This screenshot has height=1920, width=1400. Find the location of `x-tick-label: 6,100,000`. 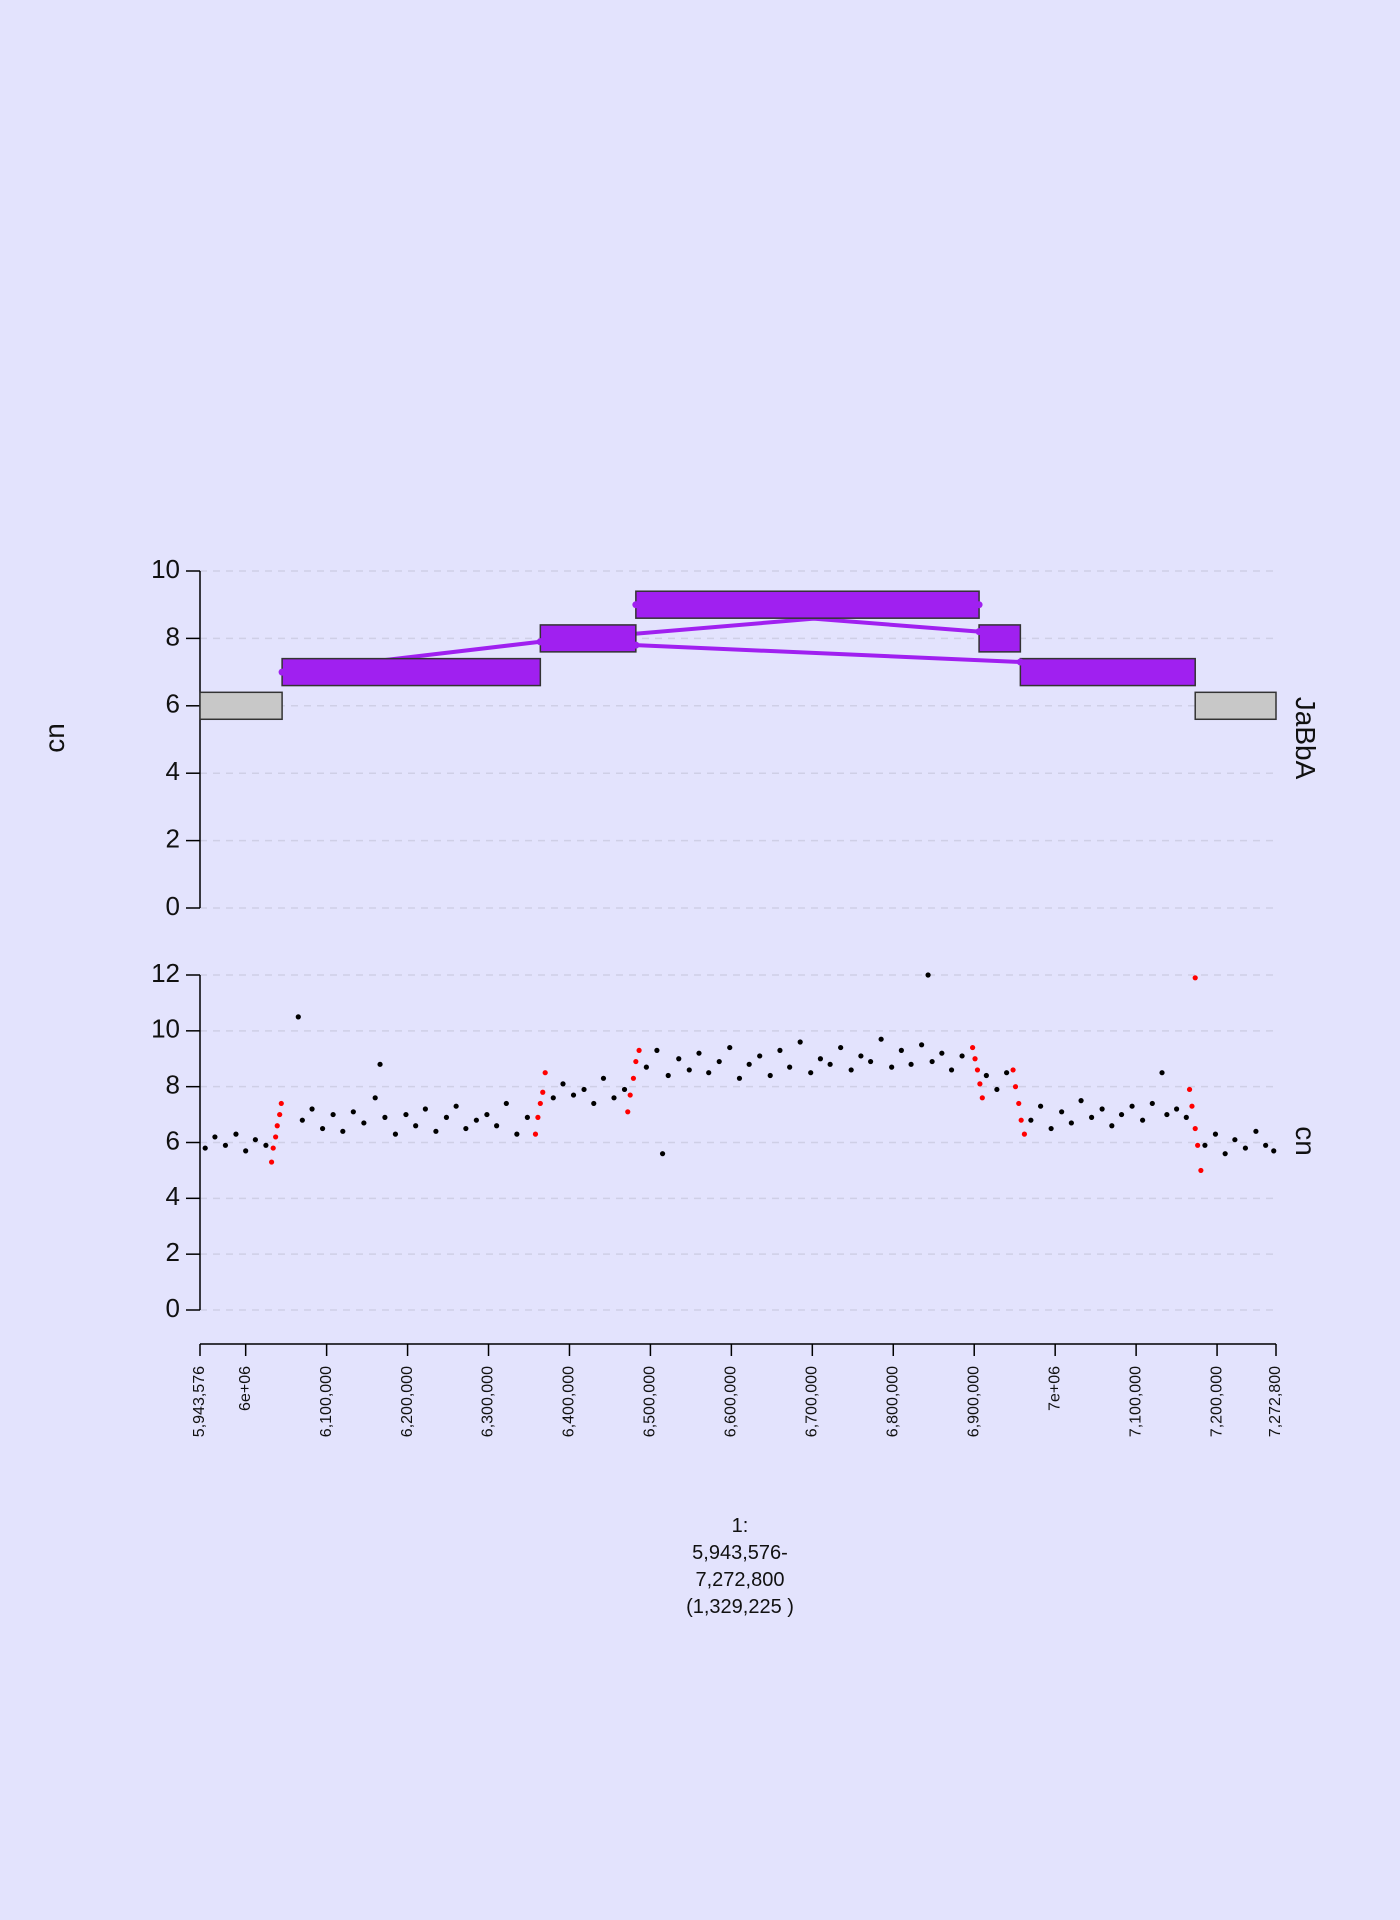

x-tick-label: 6,100,000 is located at coordinates (326, 1401).